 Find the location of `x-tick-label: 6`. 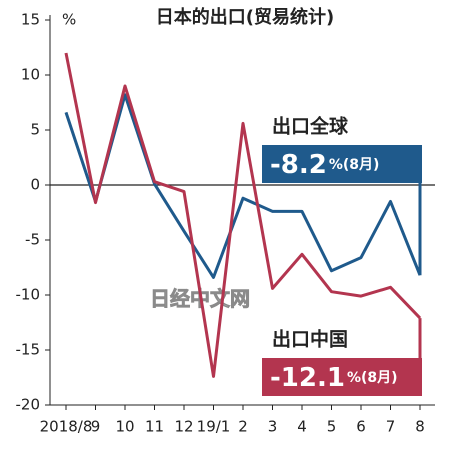

x-tick-label: 6 is located at coordinates (361, 427).